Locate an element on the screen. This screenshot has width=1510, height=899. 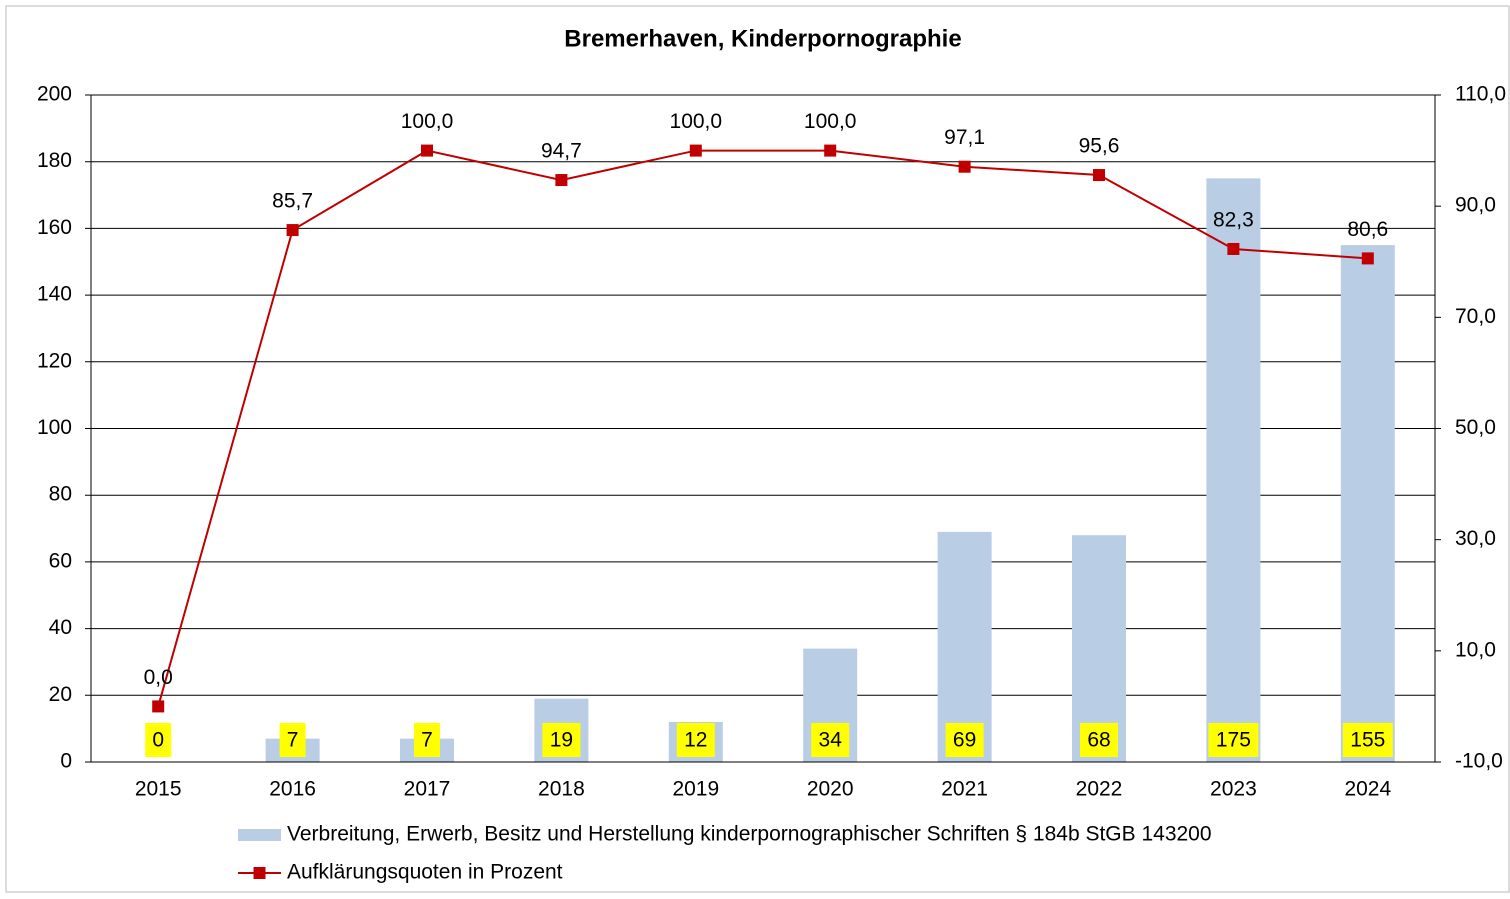
x-tick-label: 2020 is located at coordinates (830, 789).